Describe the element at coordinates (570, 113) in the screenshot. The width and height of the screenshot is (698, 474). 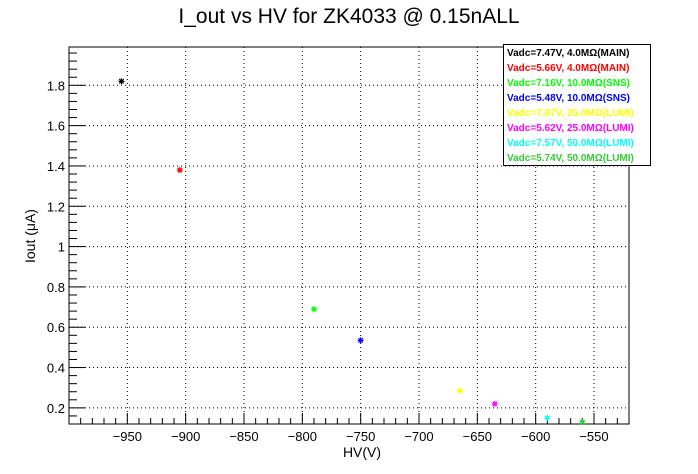
I see `legend-entry: Vadc=7.87V, 25.0MΩ(LUMI)` at that location.